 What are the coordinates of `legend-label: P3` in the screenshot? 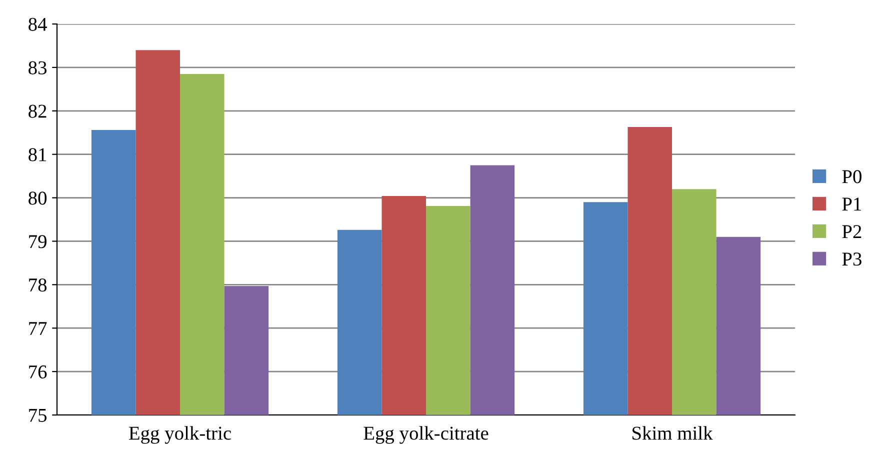 It's located at (852, 259).